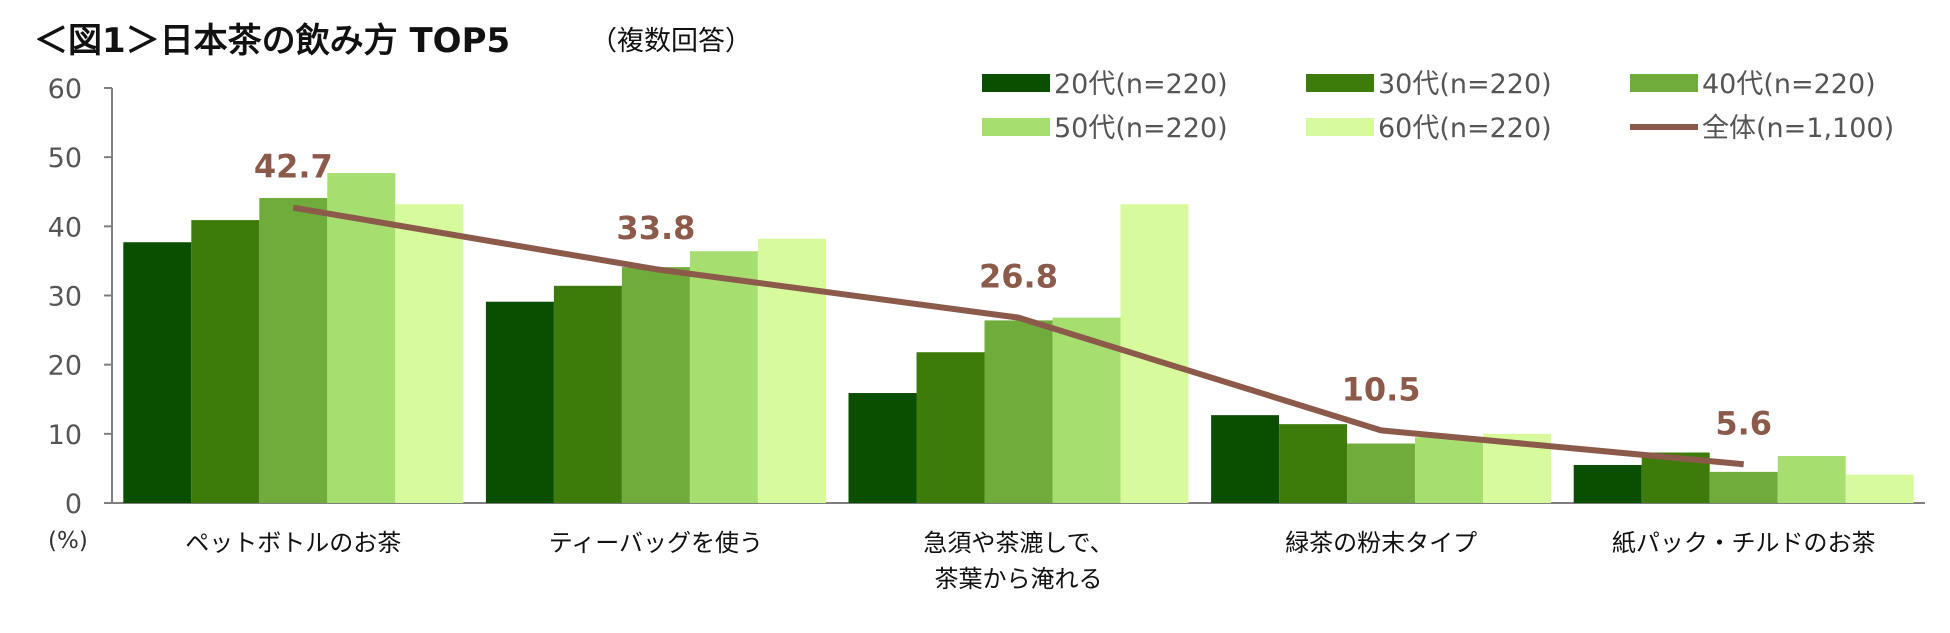 The height and width of the screenshot is (633, 1950). What do you see at coordinates (1019, 579) in the screenshot?
I see `category-label: 茶葉から淹れる` at bounding box center [1019, 579].